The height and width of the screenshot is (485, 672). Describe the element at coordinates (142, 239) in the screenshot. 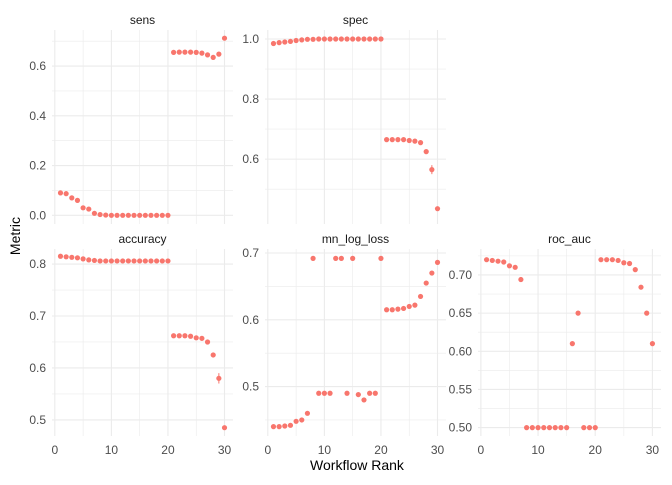

I see `facet-title: accuracy` at that location.